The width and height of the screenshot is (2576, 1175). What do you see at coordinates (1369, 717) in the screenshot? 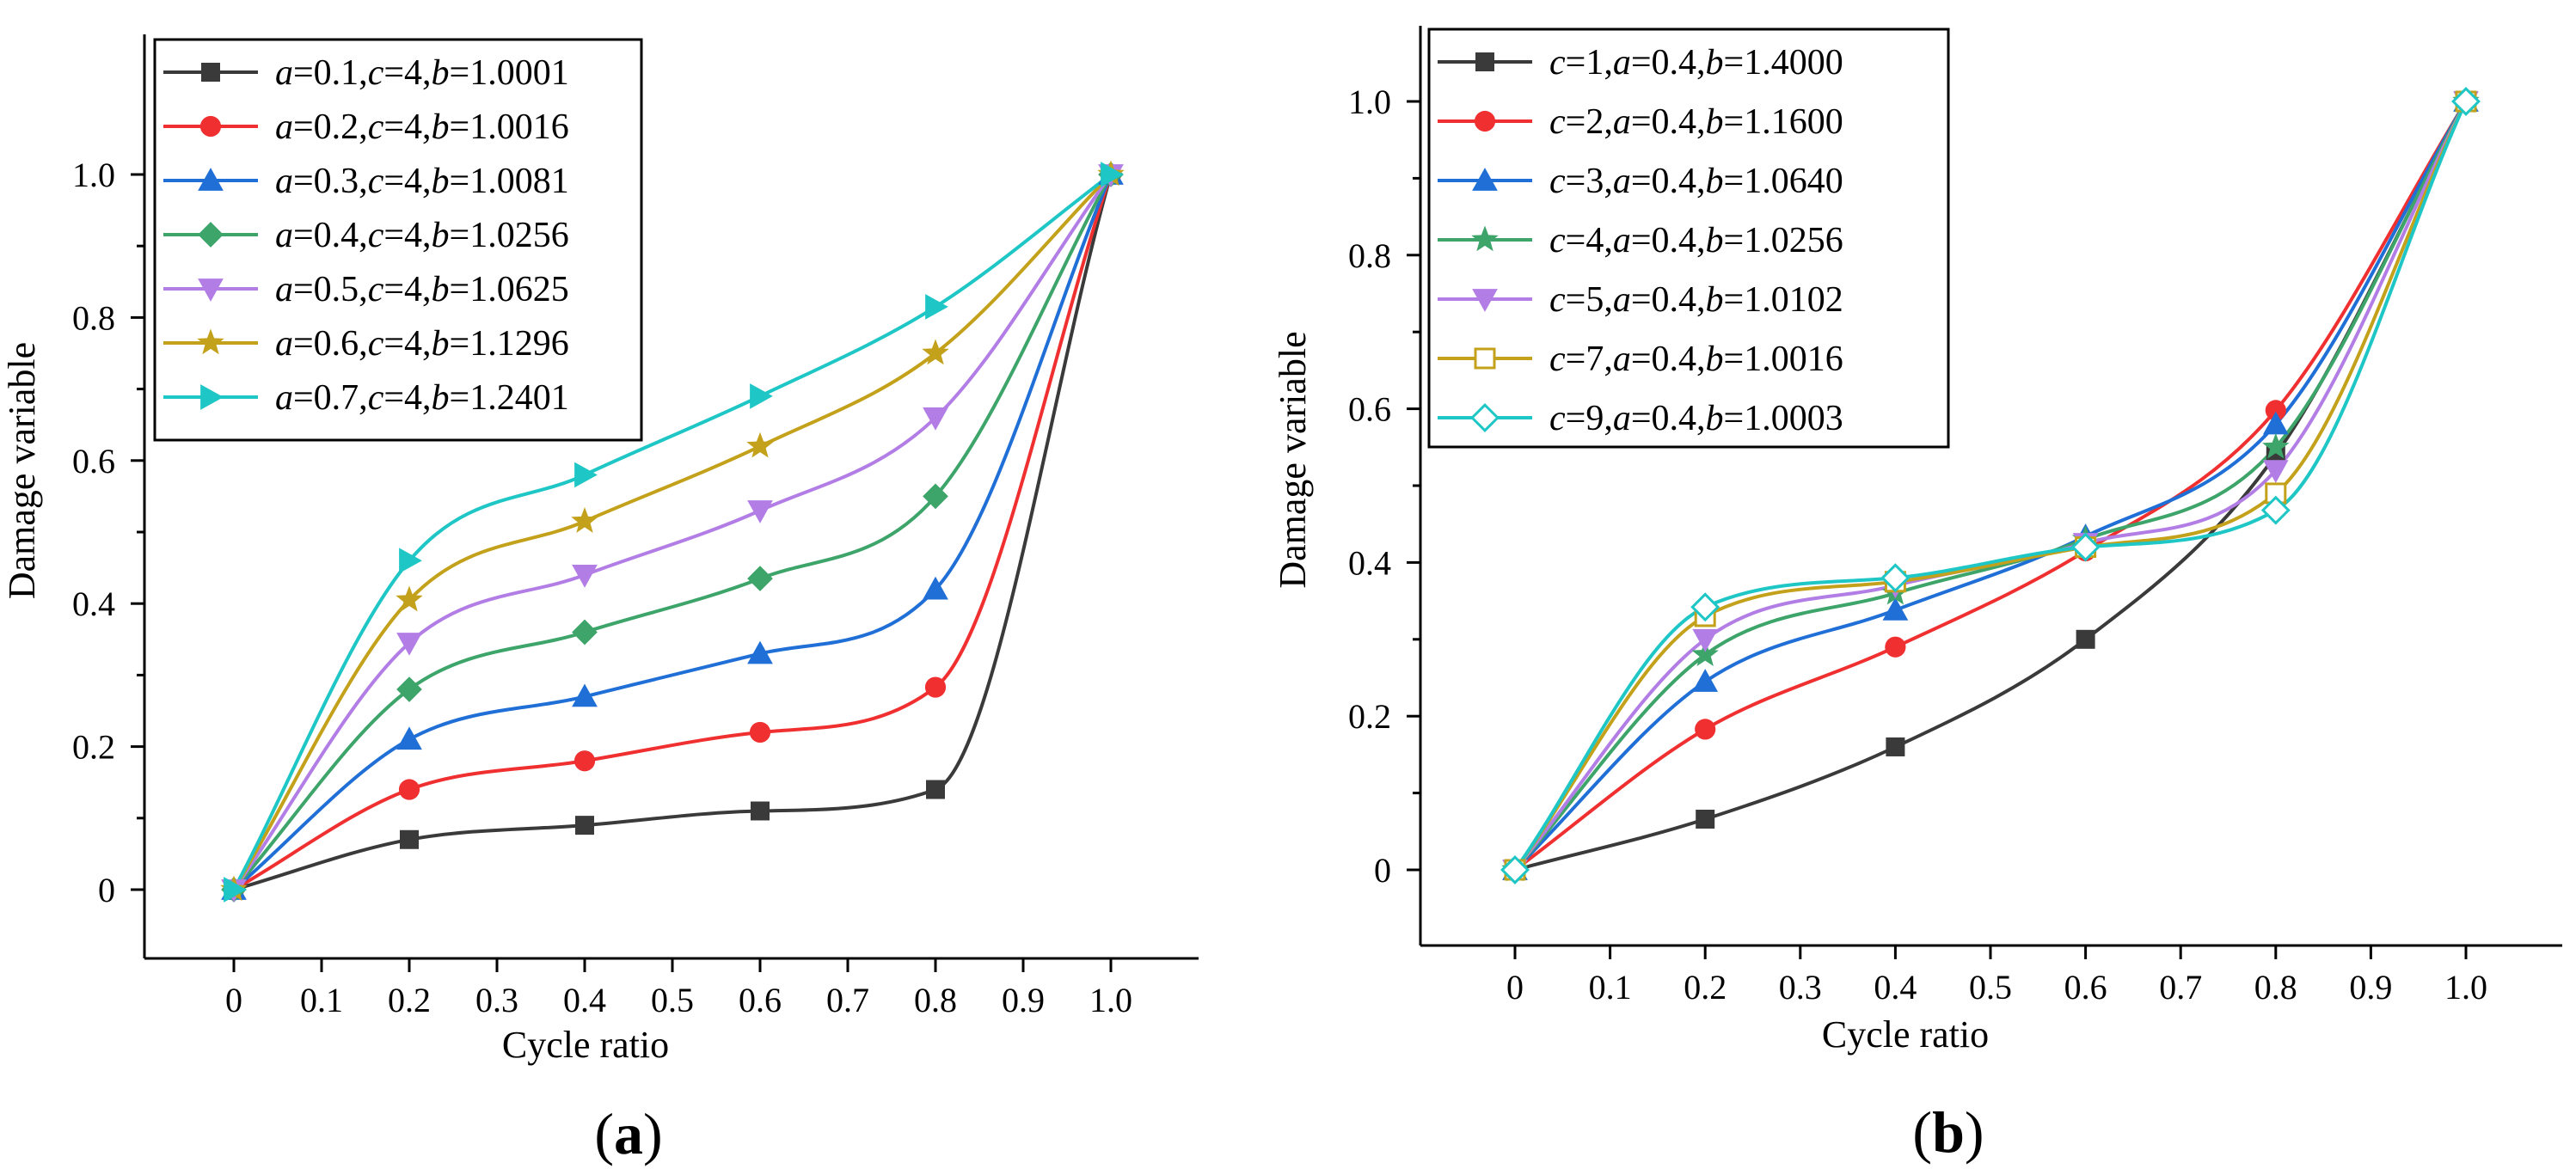
I see `y-tick-label: 0.2` at bounding box center [1369, 717].